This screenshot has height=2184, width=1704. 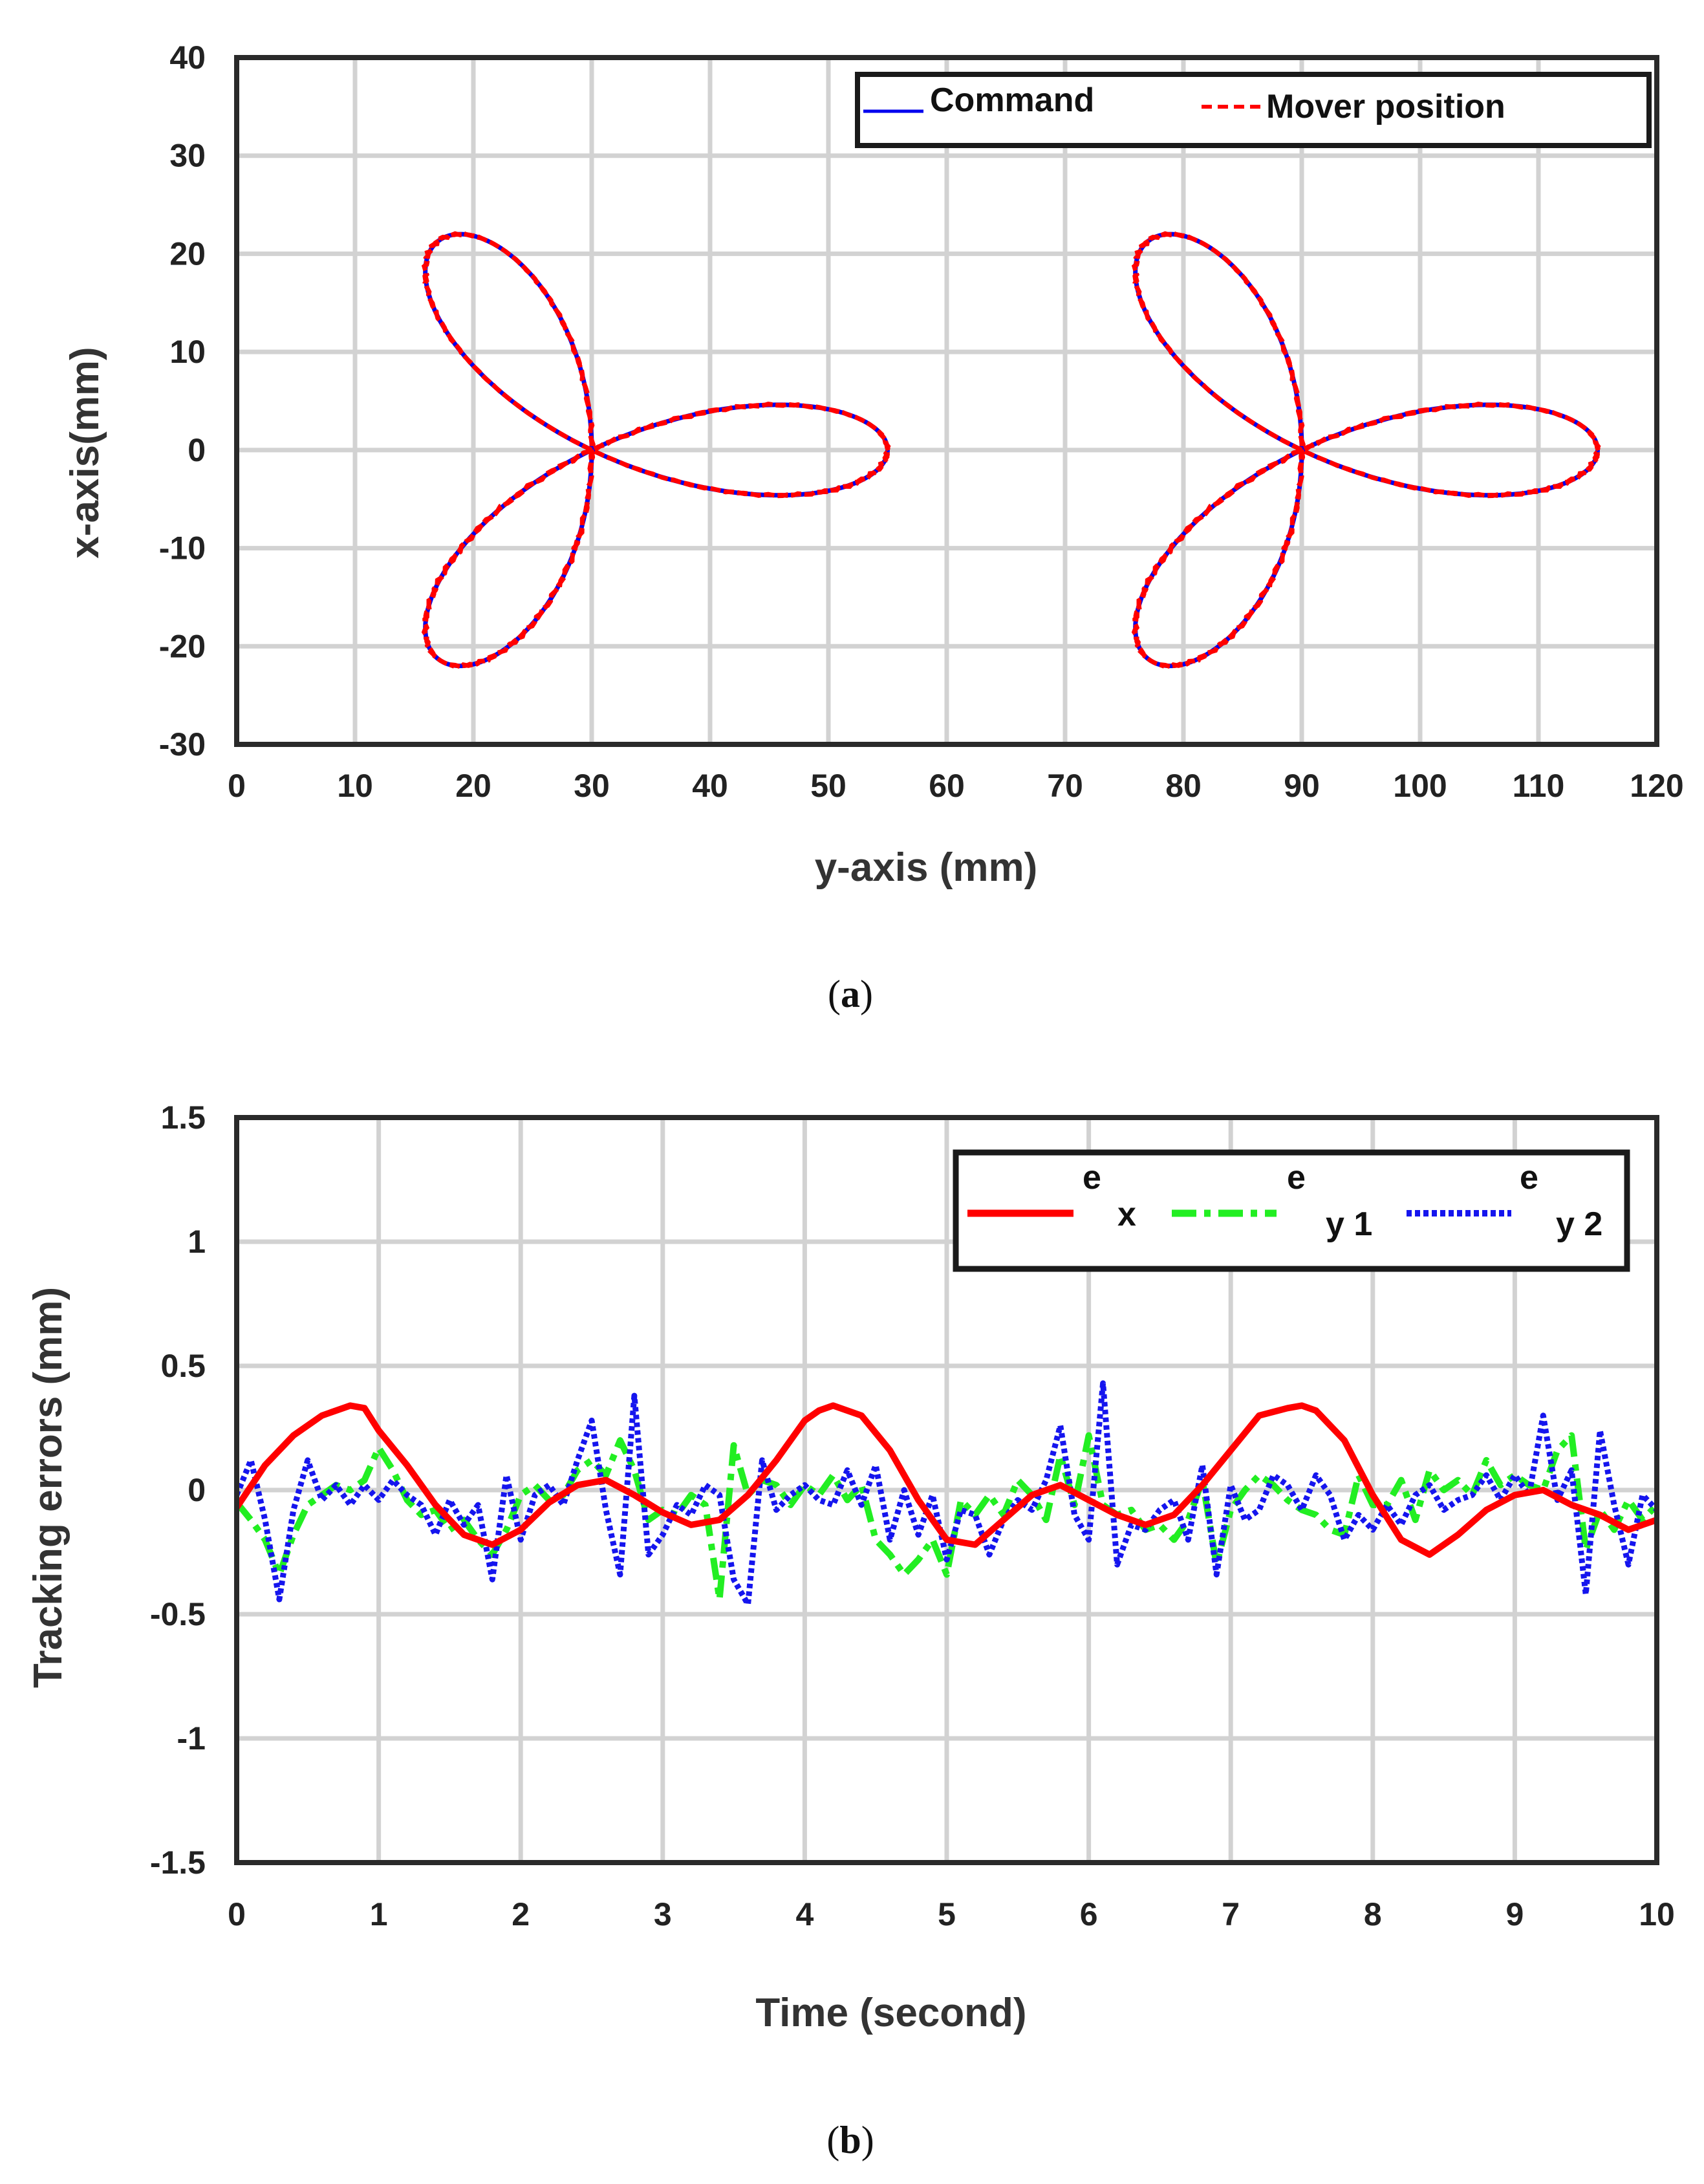 I want to click on panel-a-x-tick-label: 30, so click(x=592, y=786).